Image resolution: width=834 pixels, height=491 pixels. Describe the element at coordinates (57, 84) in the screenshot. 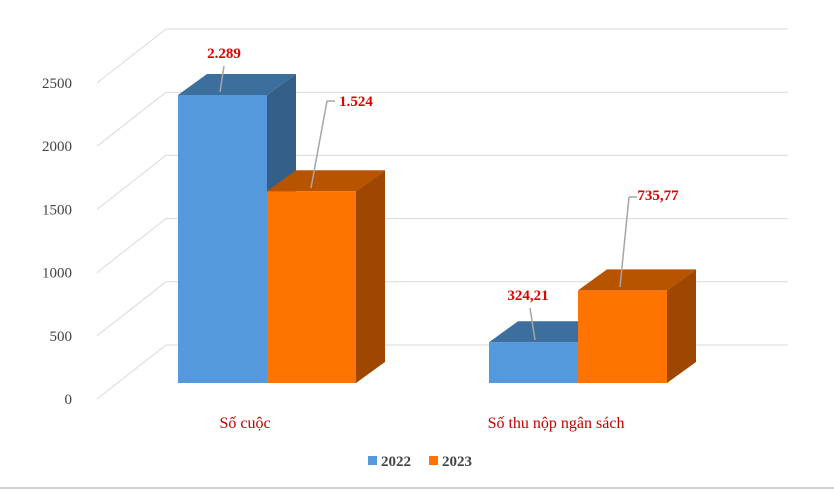

I see `y-tick-label: 2500` at that location.